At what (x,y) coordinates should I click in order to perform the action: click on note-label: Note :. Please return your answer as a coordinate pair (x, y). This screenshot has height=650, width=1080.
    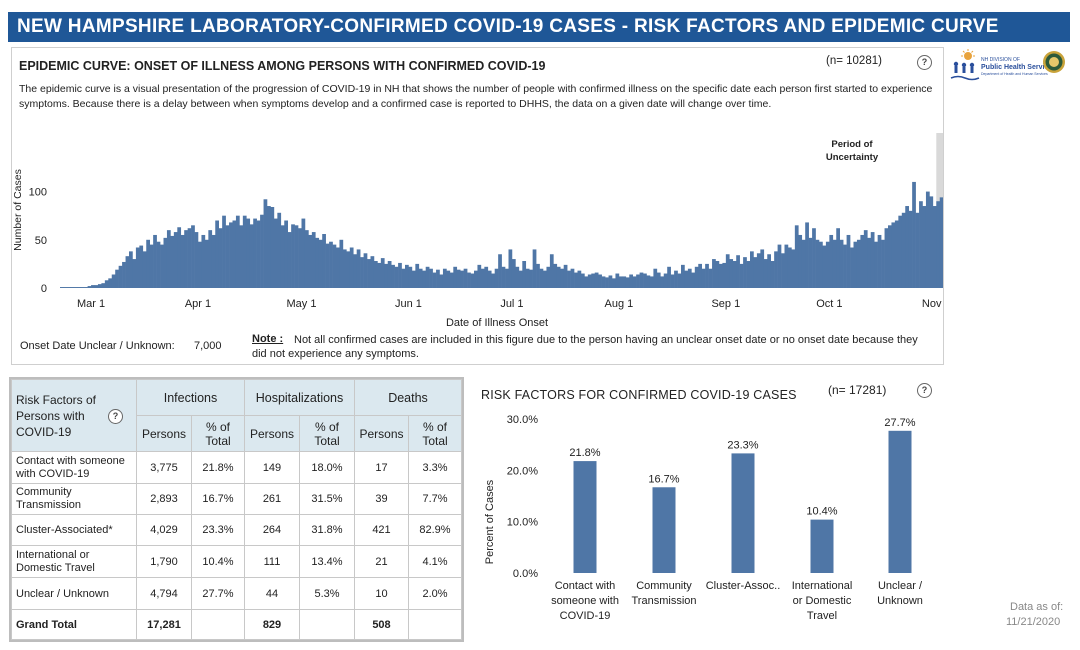
    Looking at the image, I should click on (268, 339).